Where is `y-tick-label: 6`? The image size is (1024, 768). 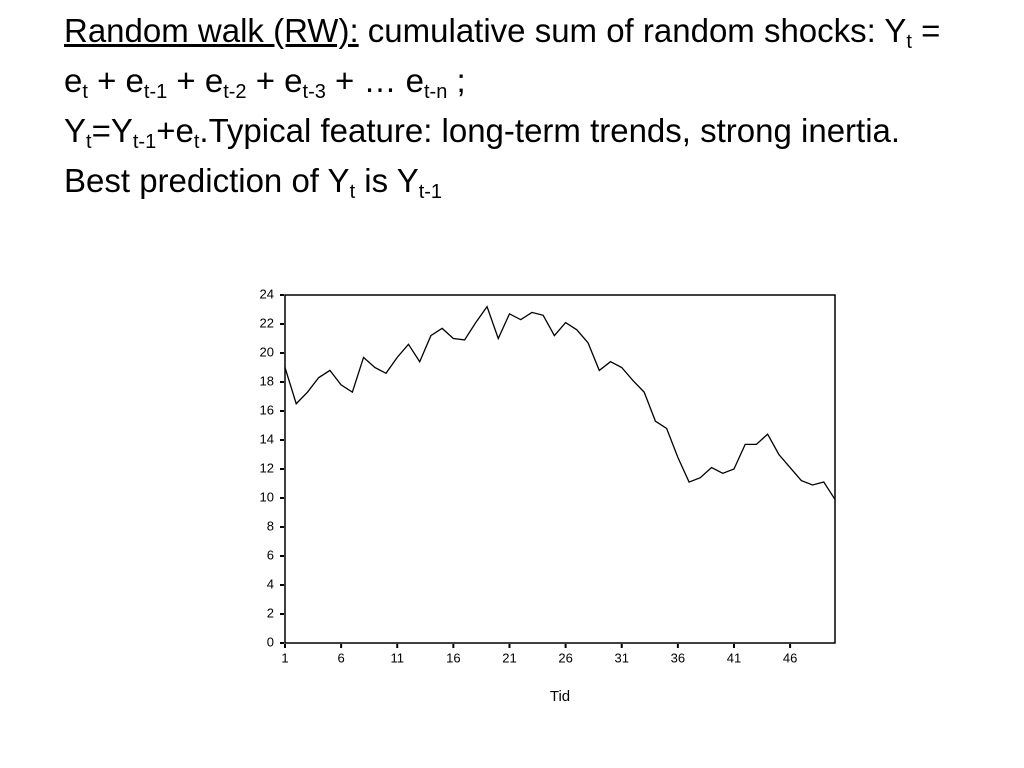 y-tick-label: 6 is located at coordinates (270, 554).